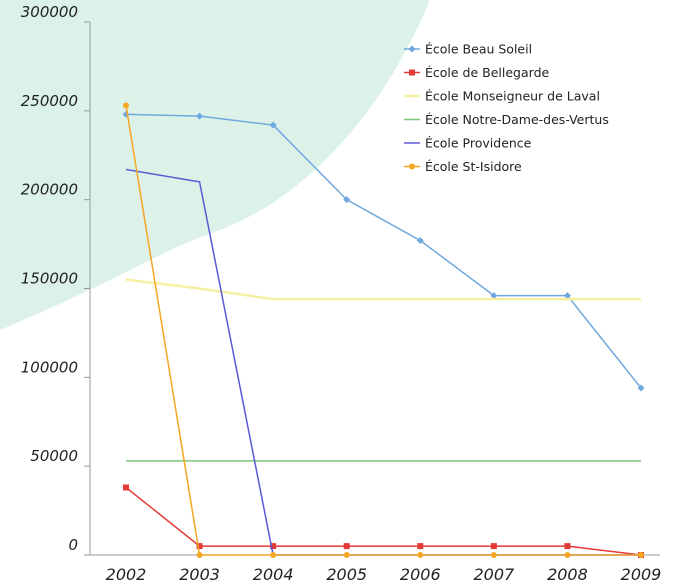 This screenshot has width=674, height=587. I want to click on y-tick-label: 250000, so click(49, 101).